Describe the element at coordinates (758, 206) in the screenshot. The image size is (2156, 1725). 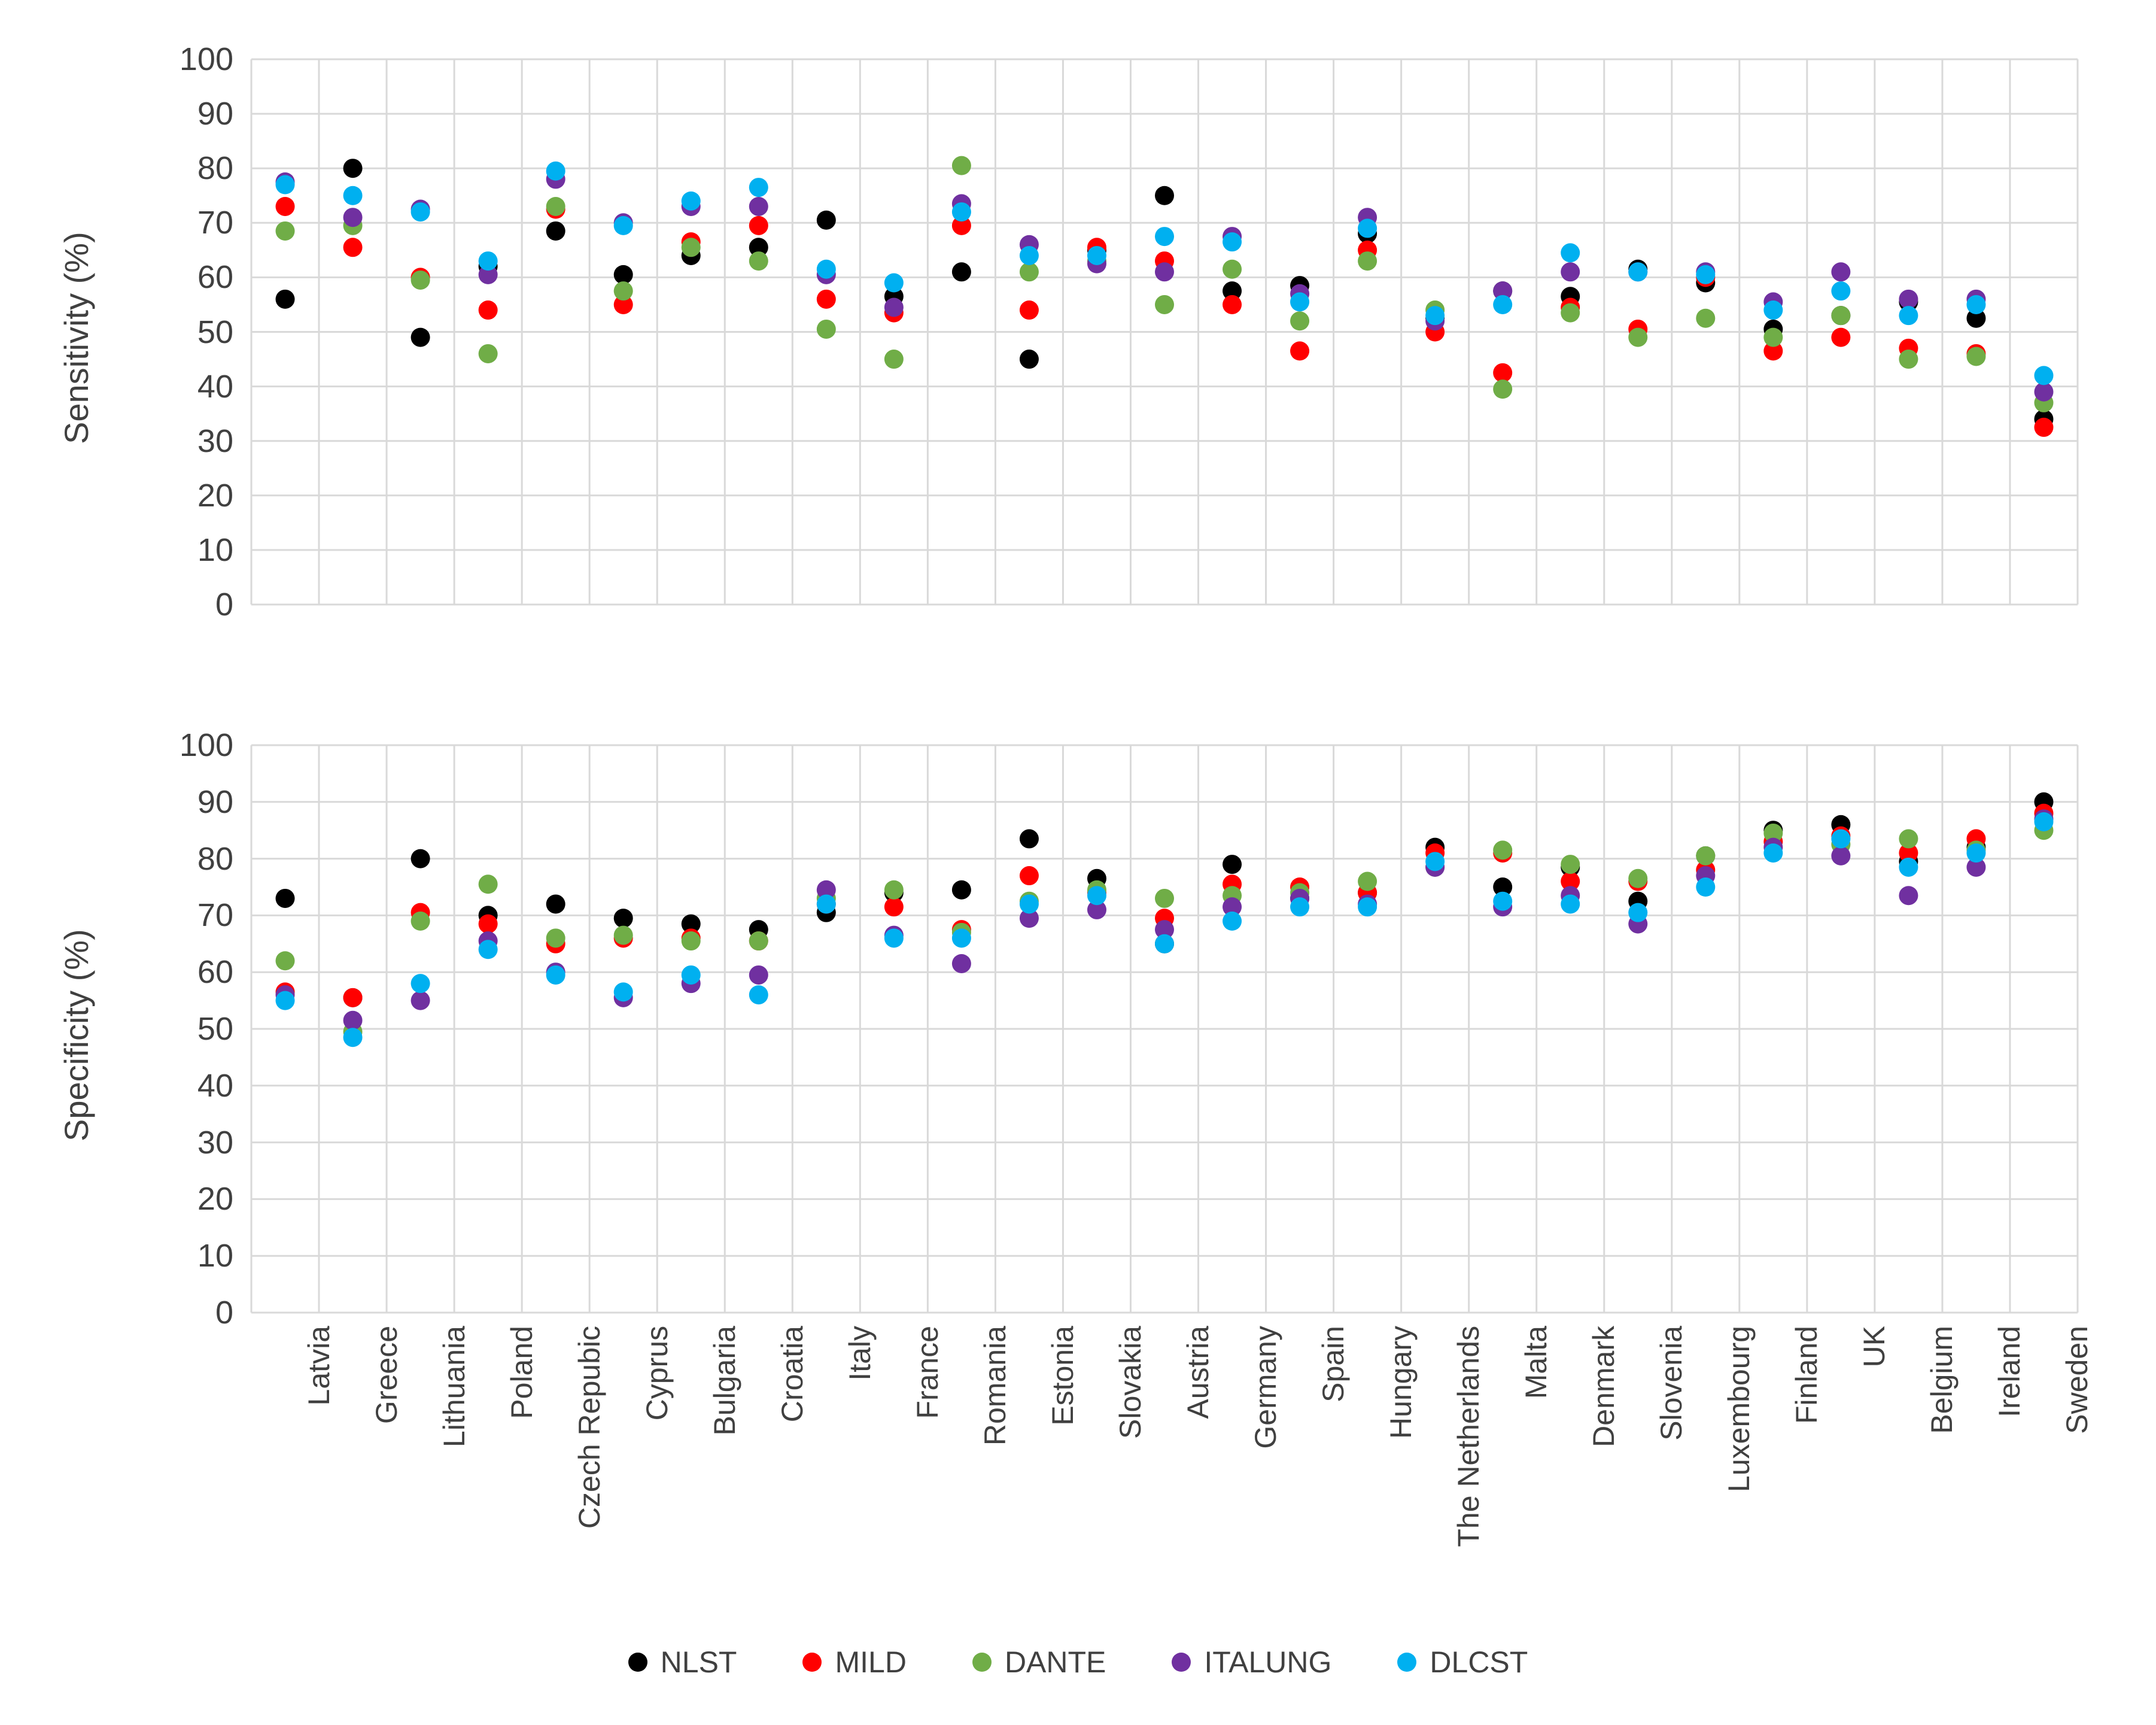
I see `data-point-ITALUNG-Croatia` at that location.